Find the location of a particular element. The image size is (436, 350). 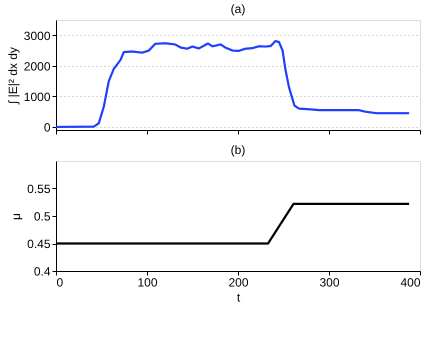

x-tick-label: 400 is located at coordinates (410, 283).